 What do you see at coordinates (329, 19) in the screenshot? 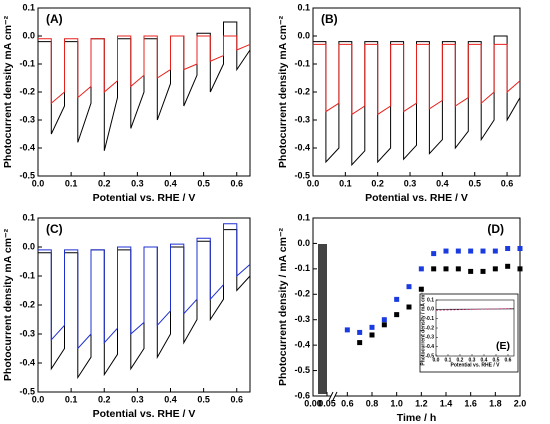
I see `panel-label: (B)` at bounding box center [329, 19].